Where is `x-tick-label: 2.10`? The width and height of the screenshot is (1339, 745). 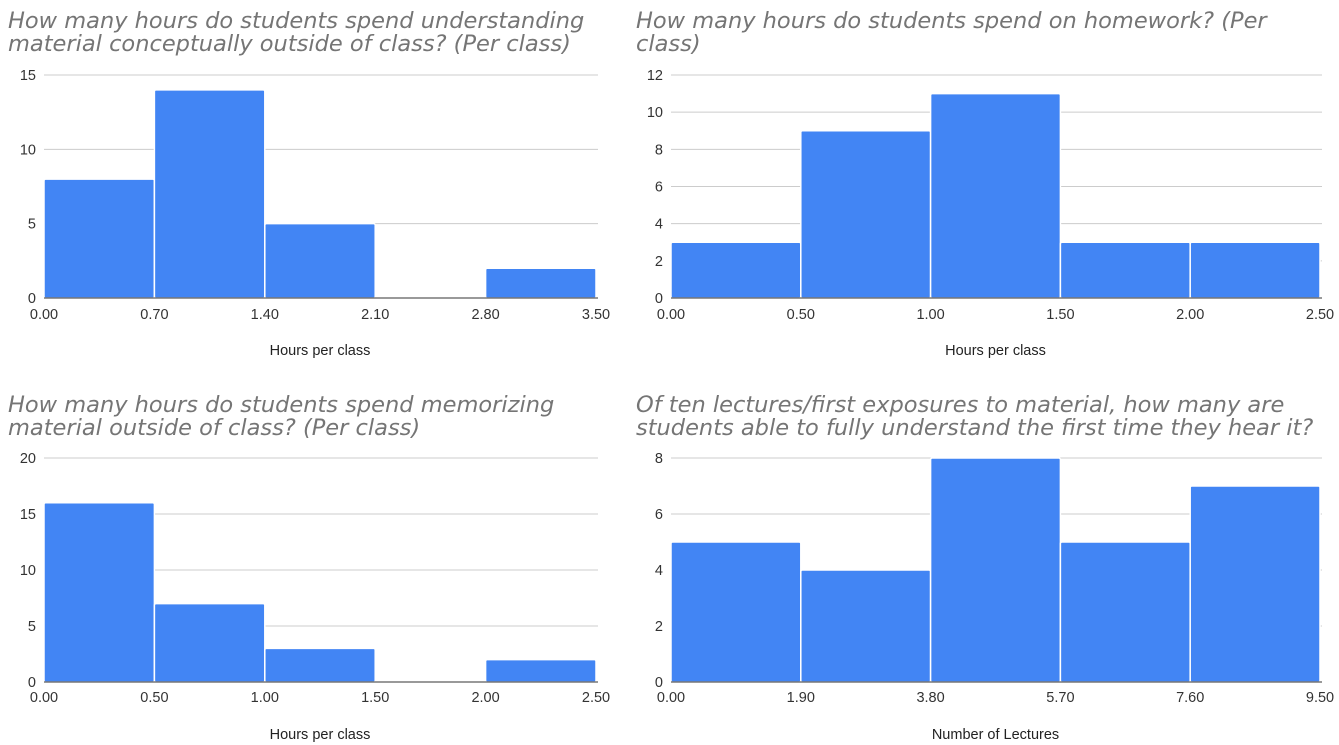 x-tick-label: 2.10 is located at coordinates (375, 315).